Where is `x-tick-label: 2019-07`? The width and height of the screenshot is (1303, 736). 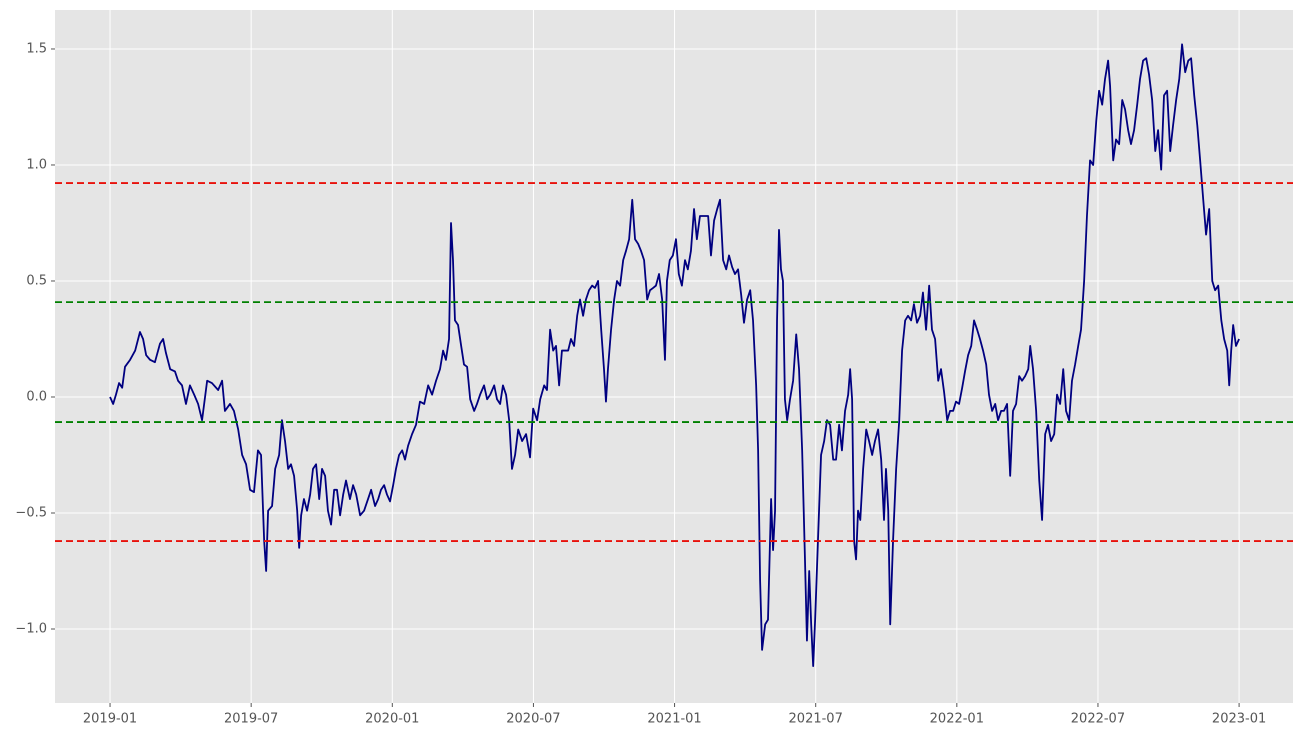 x-tick-label: 2019-07 is located at coordinates (251, 719).